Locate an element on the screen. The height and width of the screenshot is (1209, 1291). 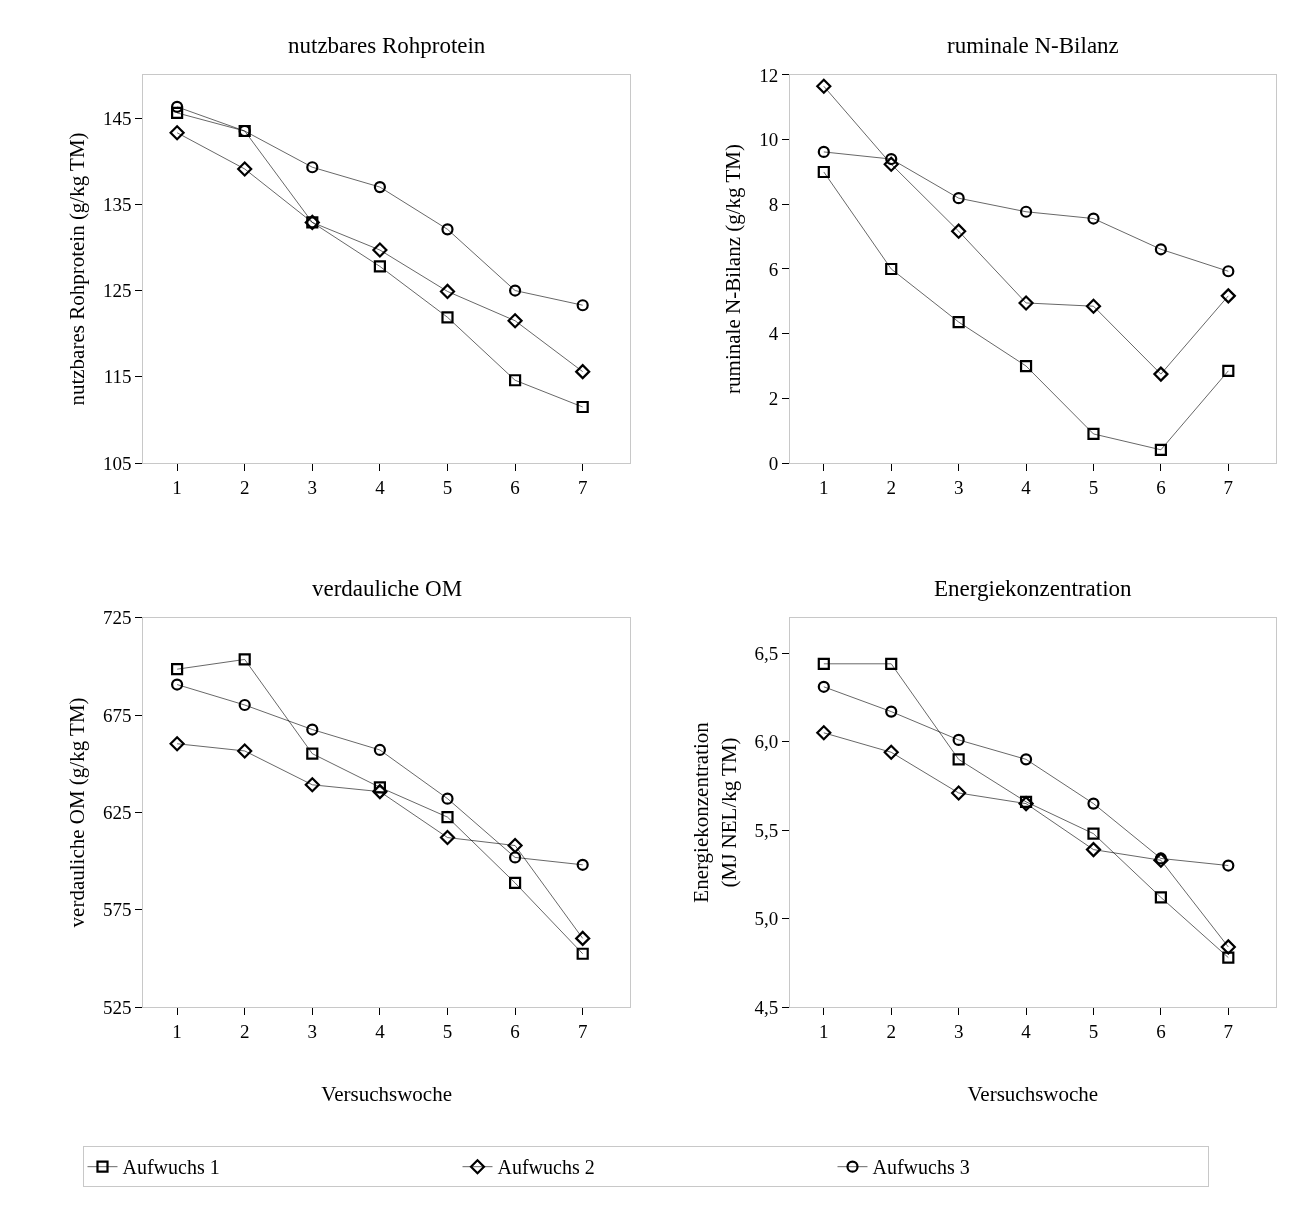
y-tick-label: 12 is located at coordinates (769, 75).